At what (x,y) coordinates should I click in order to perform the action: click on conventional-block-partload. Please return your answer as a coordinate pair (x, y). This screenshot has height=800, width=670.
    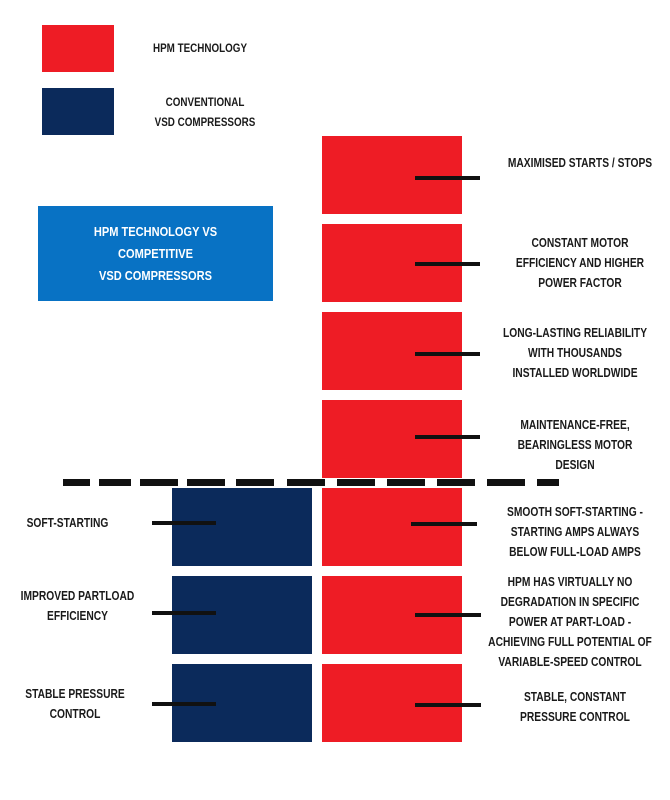
    Looking at the image, I should click on (242, 615).